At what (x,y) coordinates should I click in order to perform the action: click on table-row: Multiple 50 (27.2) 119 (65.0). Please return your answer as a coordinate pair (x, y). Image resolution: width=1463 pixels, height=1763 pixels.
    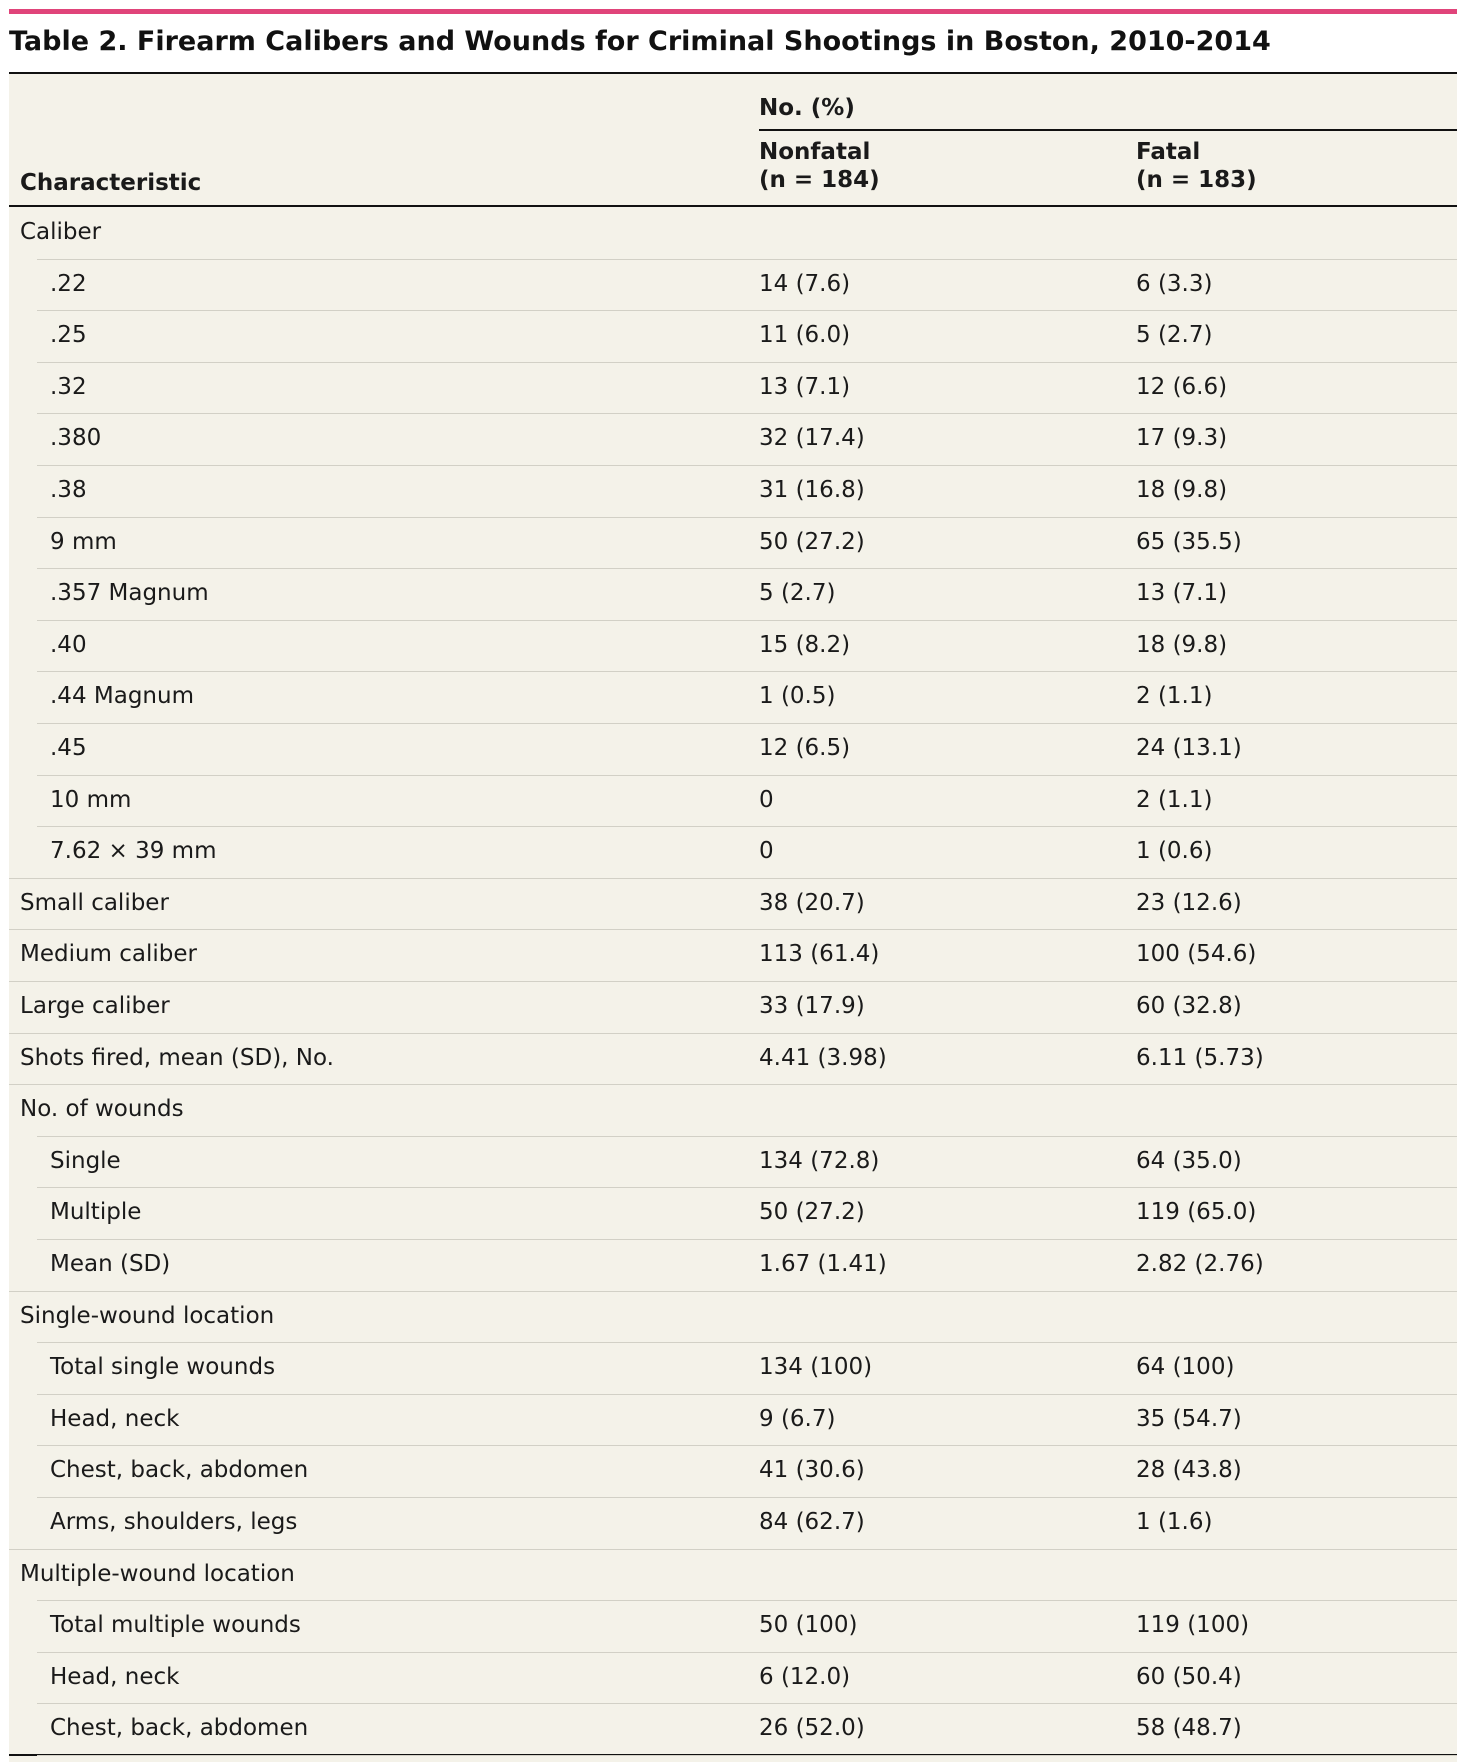
    Looking at the image, I should click on (733, 1213).